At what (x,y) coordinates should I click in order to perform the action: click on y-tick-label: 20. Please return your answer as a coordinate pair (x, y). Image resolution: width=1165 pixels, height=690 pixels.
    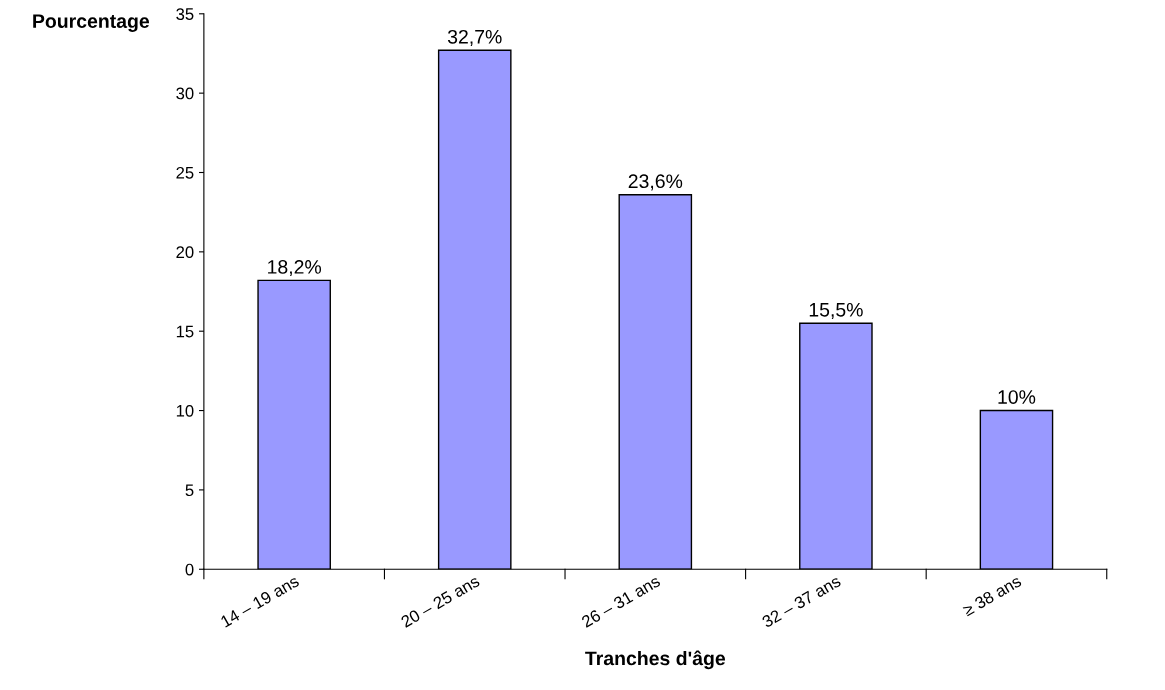
    Looking at the image, I should click on (185, 252).